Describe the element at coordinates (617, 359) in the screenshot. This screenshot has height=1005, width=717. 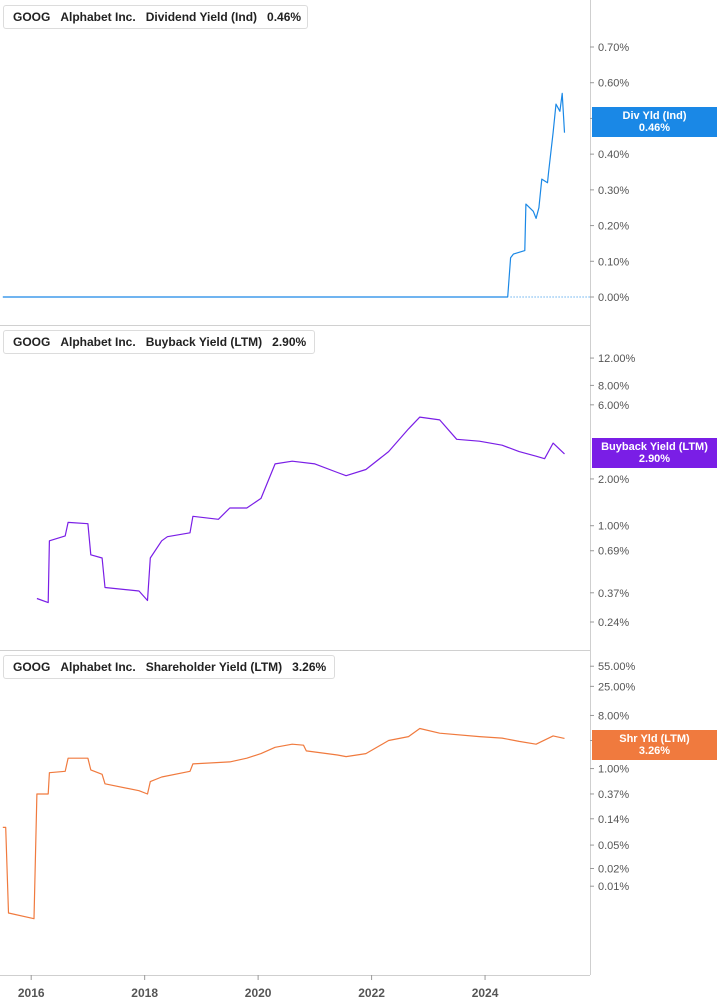
I see `y-tick-label: 12.00%` at that location.